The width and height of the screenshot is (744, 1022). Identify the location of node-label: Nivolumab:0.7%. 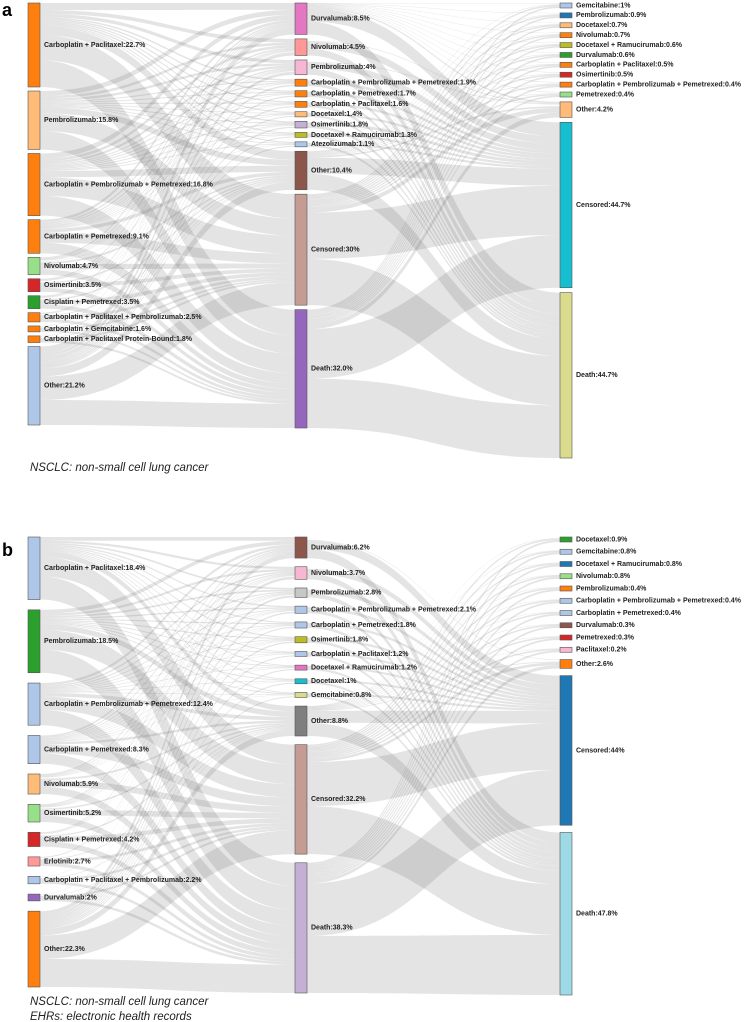
(603, 35).